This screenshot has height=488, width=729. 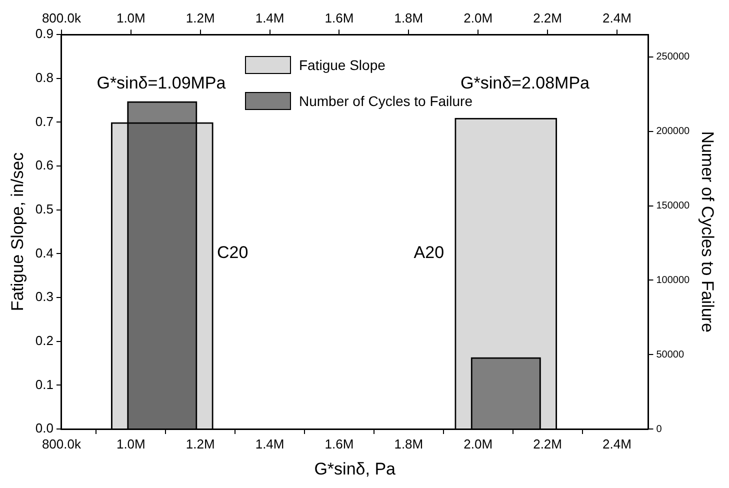 What do you see at coordinates (409, 18) in the screenshot?
I see `x2-tick-label: 1.8M` at bounding box center [409, 18].